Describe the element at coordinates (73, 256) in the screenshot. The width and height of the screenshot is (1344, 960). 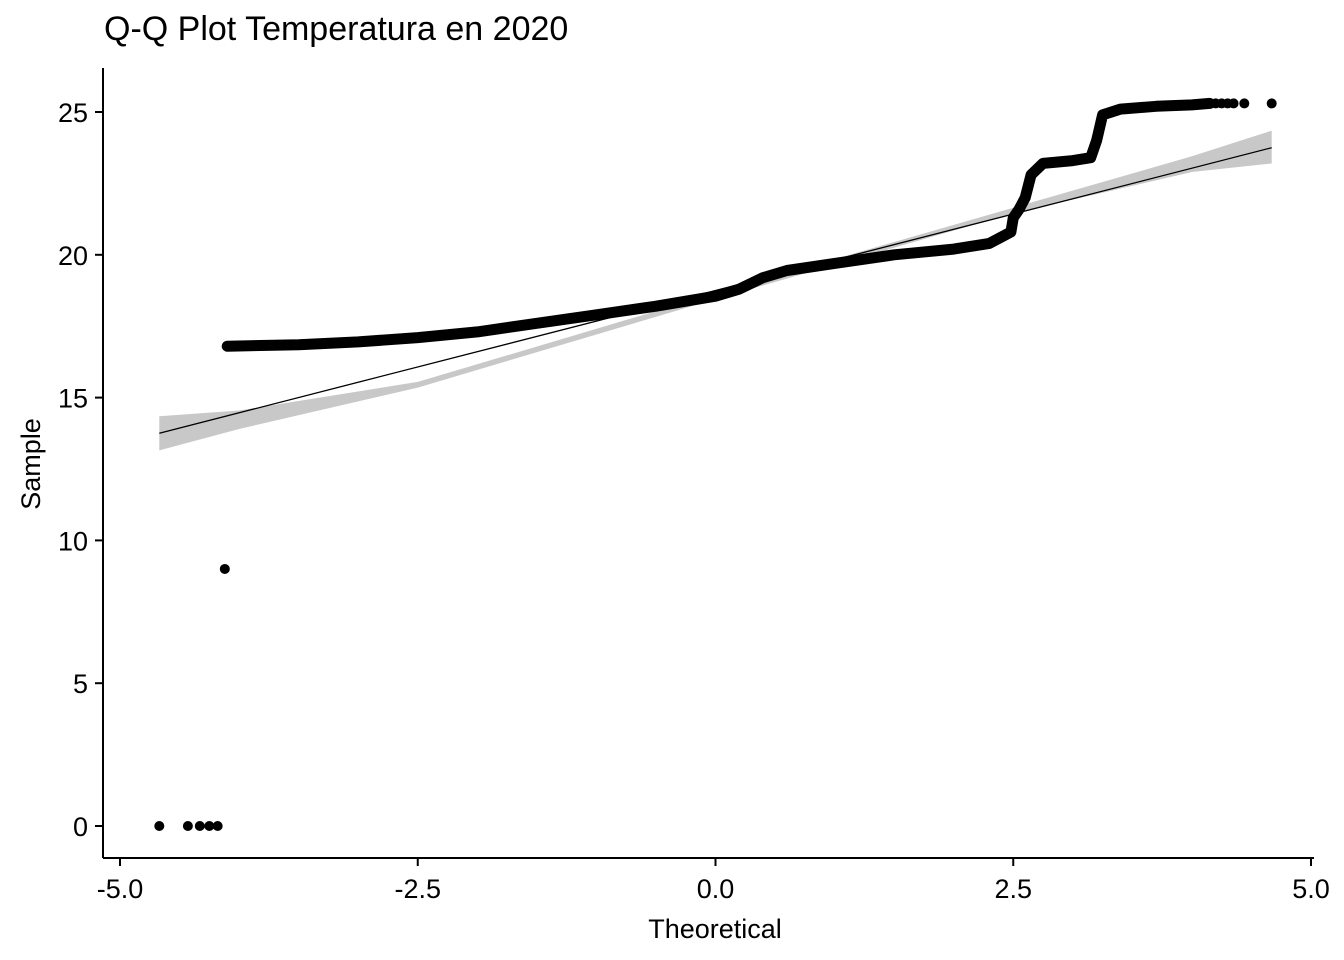
I see `y-tick-label: 20` at that location.